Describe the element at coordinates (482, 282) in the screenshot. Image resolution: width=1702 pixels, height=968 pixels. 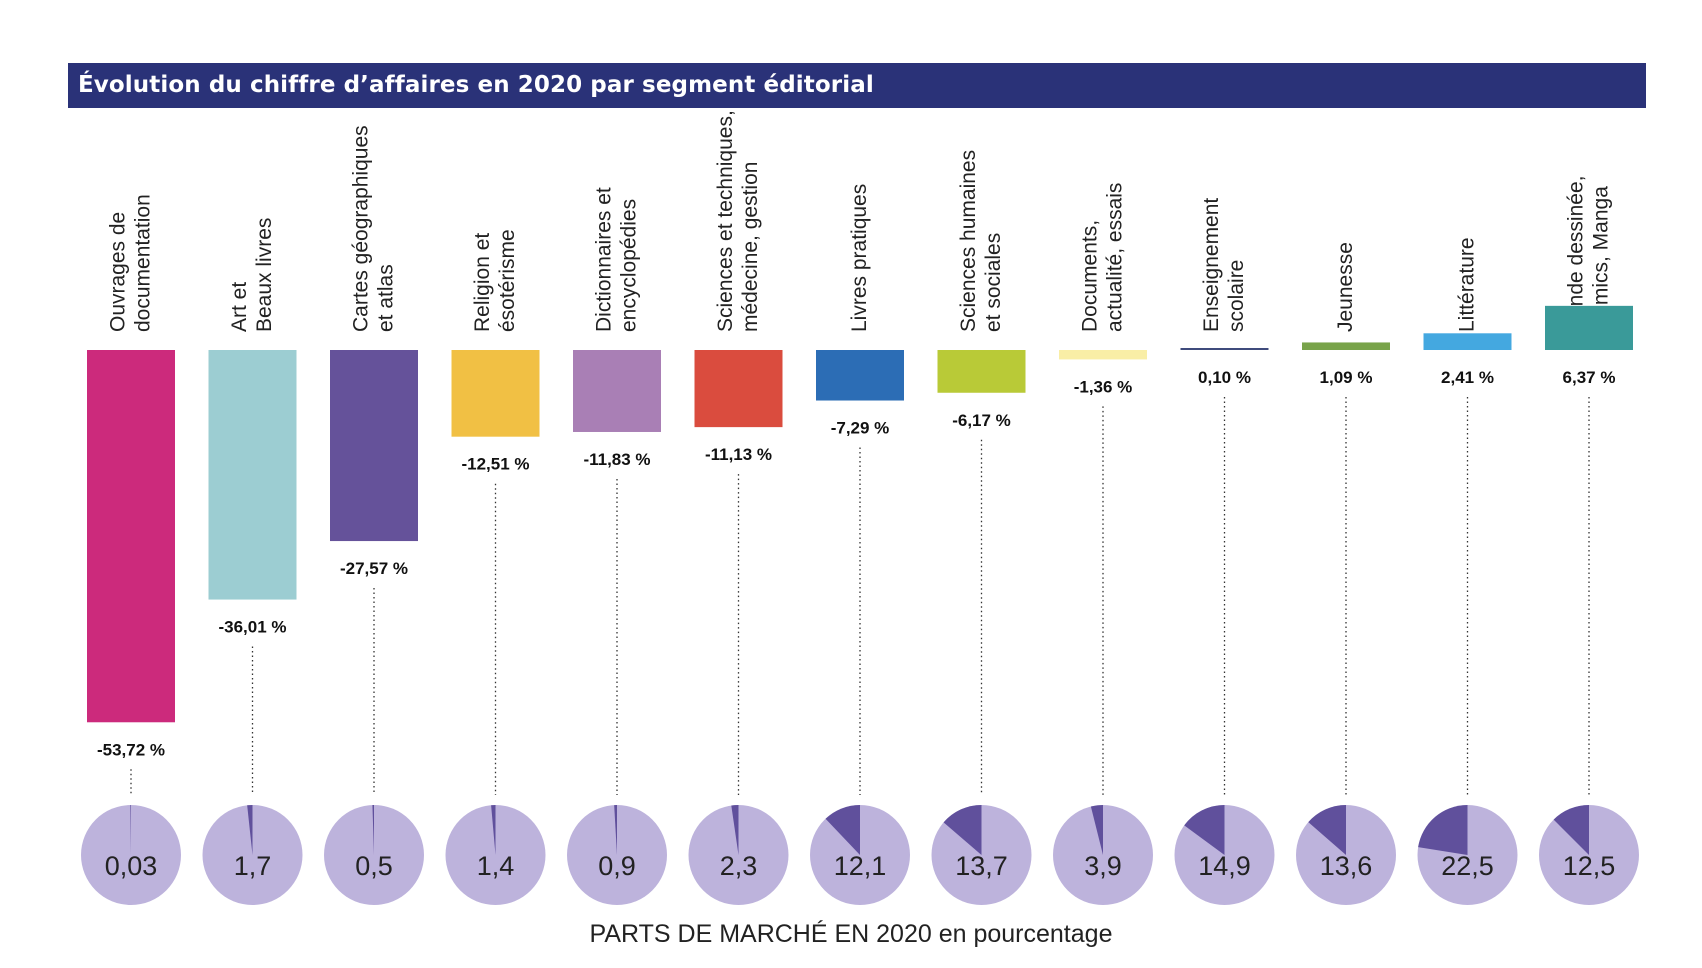
I see `category-label: Religion et` at that location.